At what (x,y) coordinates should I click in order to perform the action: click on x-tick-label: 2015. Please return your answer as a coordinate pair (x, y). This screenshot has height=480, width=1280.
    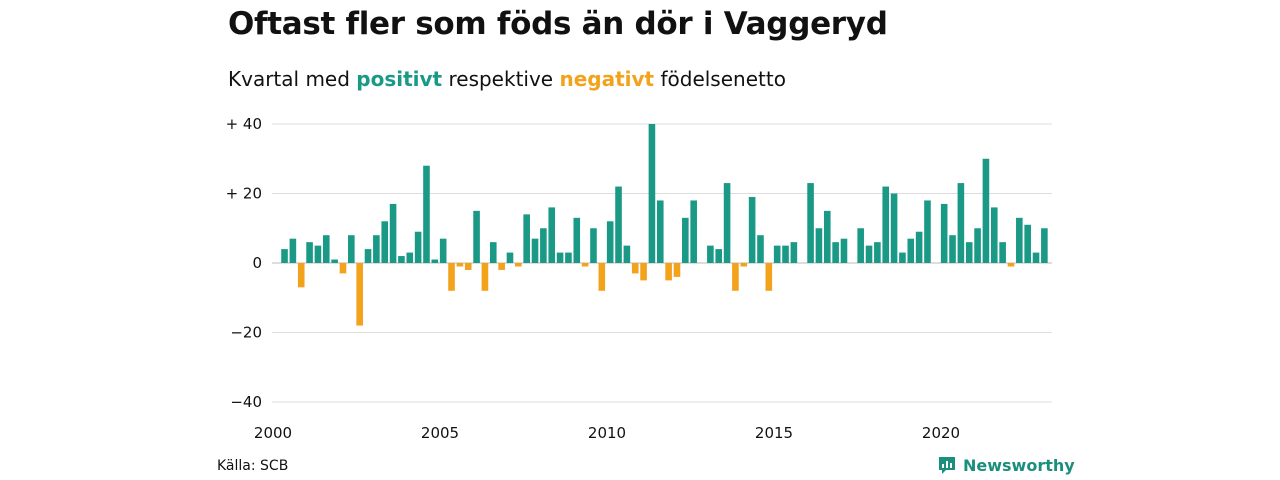
    Looking at the image, I should click on (774, 433).